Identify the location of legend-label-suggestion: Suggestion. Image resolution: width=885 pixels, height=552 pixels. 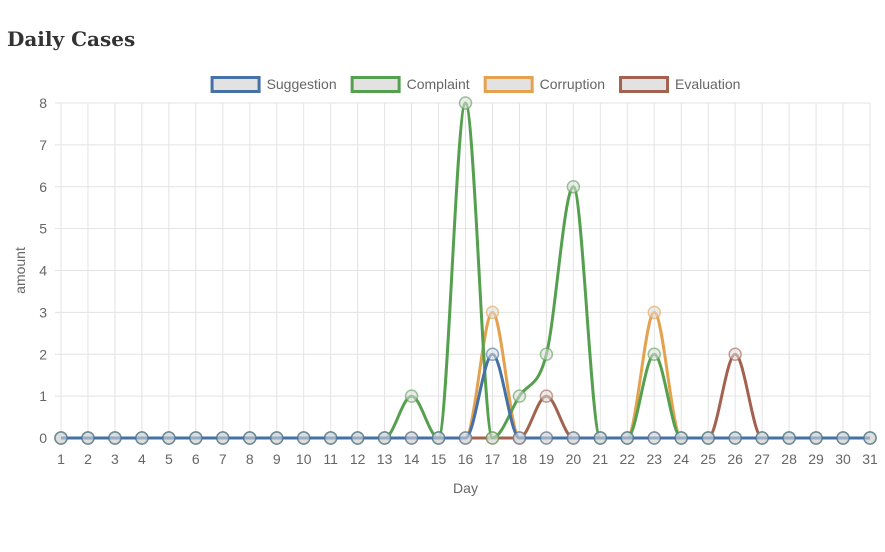
(302, 84).